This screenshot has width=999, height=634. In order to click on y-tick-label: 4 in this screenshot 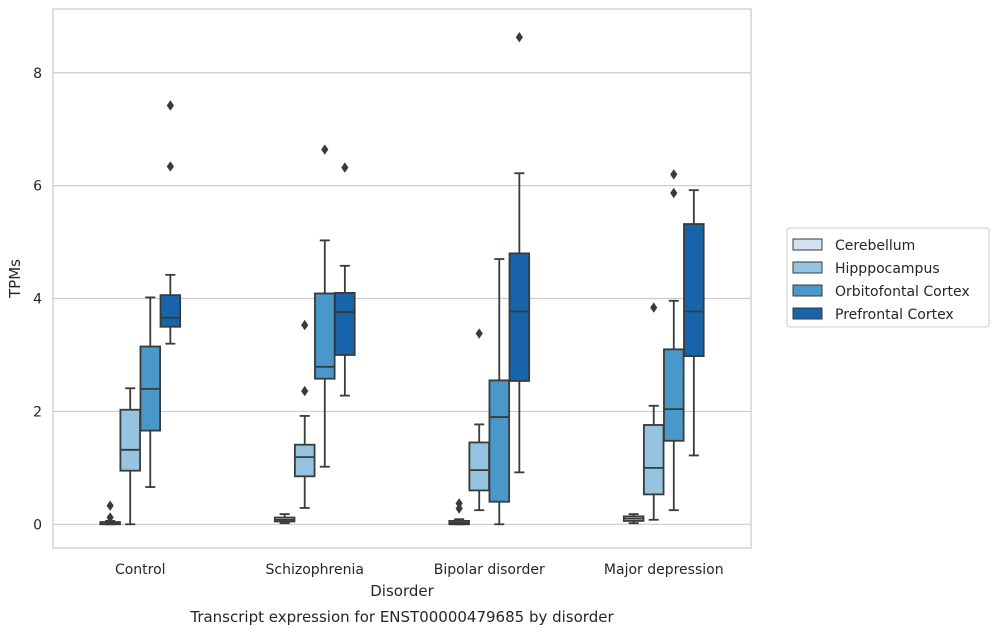, I will do `click(37, 300)`.